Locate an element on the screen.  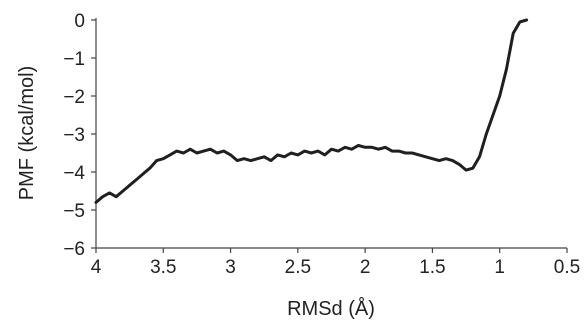
y-tick-label: 0 is located at coordinates (79, 21).